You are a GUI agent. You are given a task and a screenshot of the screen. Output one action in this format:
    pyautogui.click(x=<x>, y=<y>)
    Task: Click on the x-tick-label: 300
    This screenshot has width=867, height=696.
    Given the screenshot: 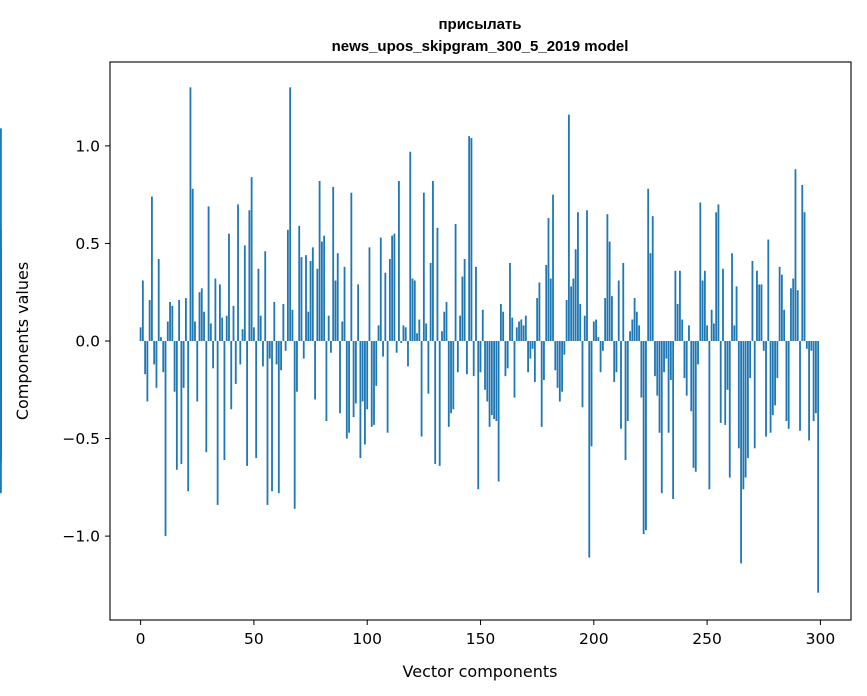 What is the action you would take?
    pyautogui.click(x=821, y=639)
    